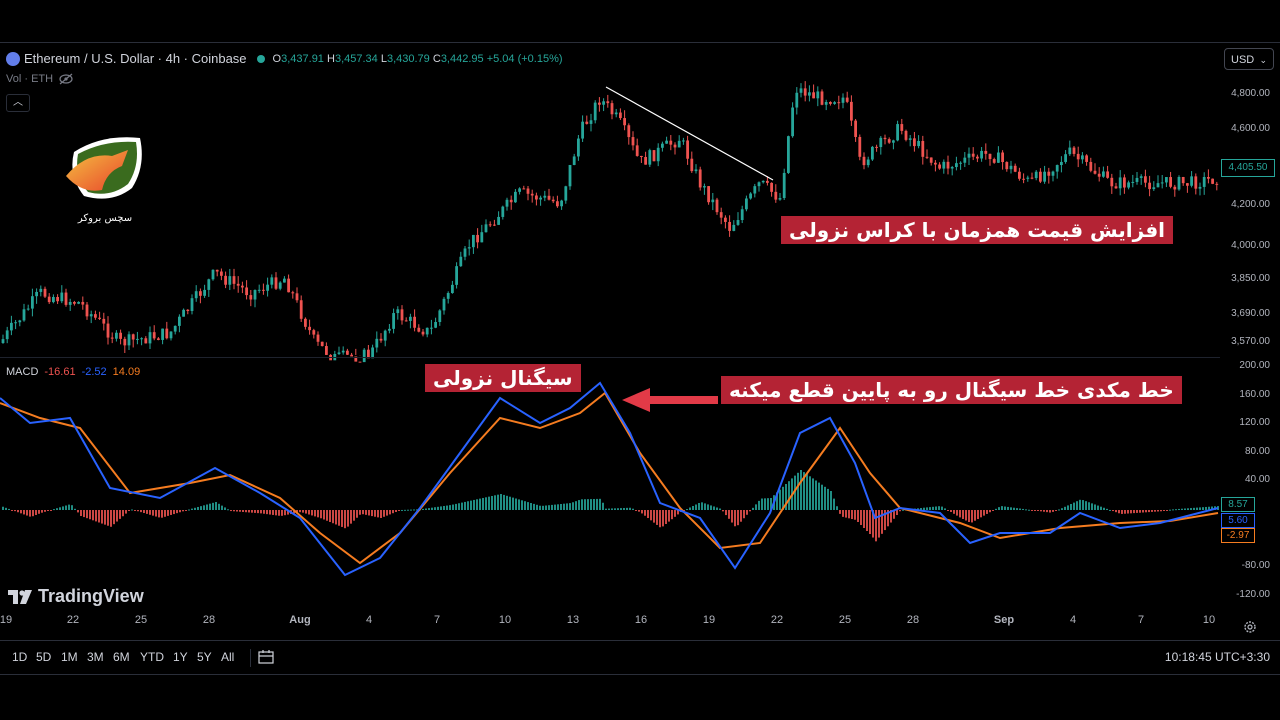  What do you see at coordinates (1254, 394) in the screenshot?
I see `macd-tick: 160.00` at bounding box center [1254, 394].